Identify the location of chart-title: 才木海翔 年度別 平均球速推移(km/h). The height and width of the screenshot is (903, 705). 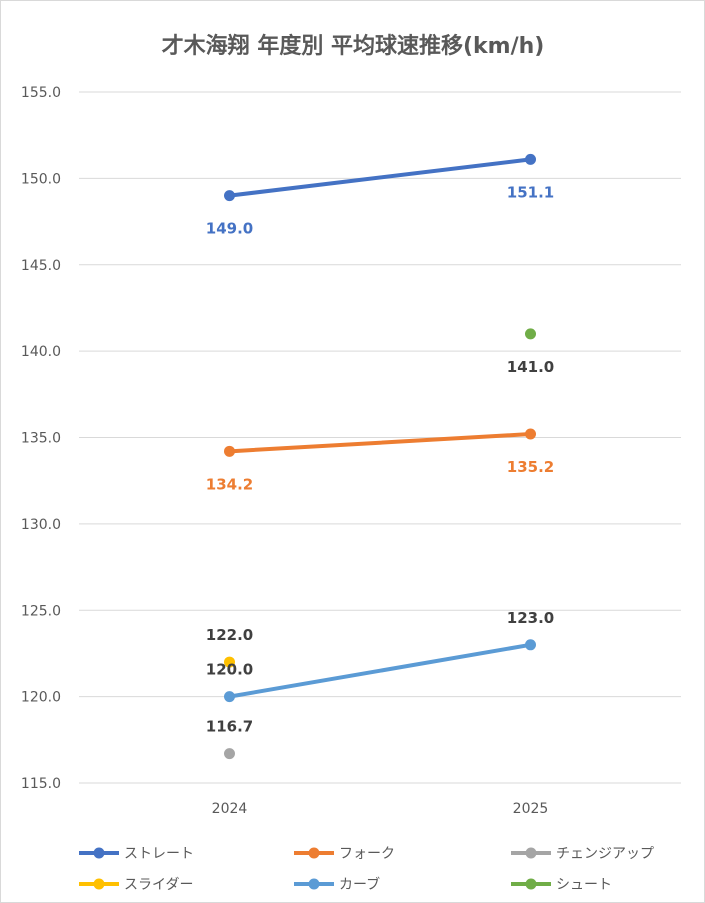
(353, 46).